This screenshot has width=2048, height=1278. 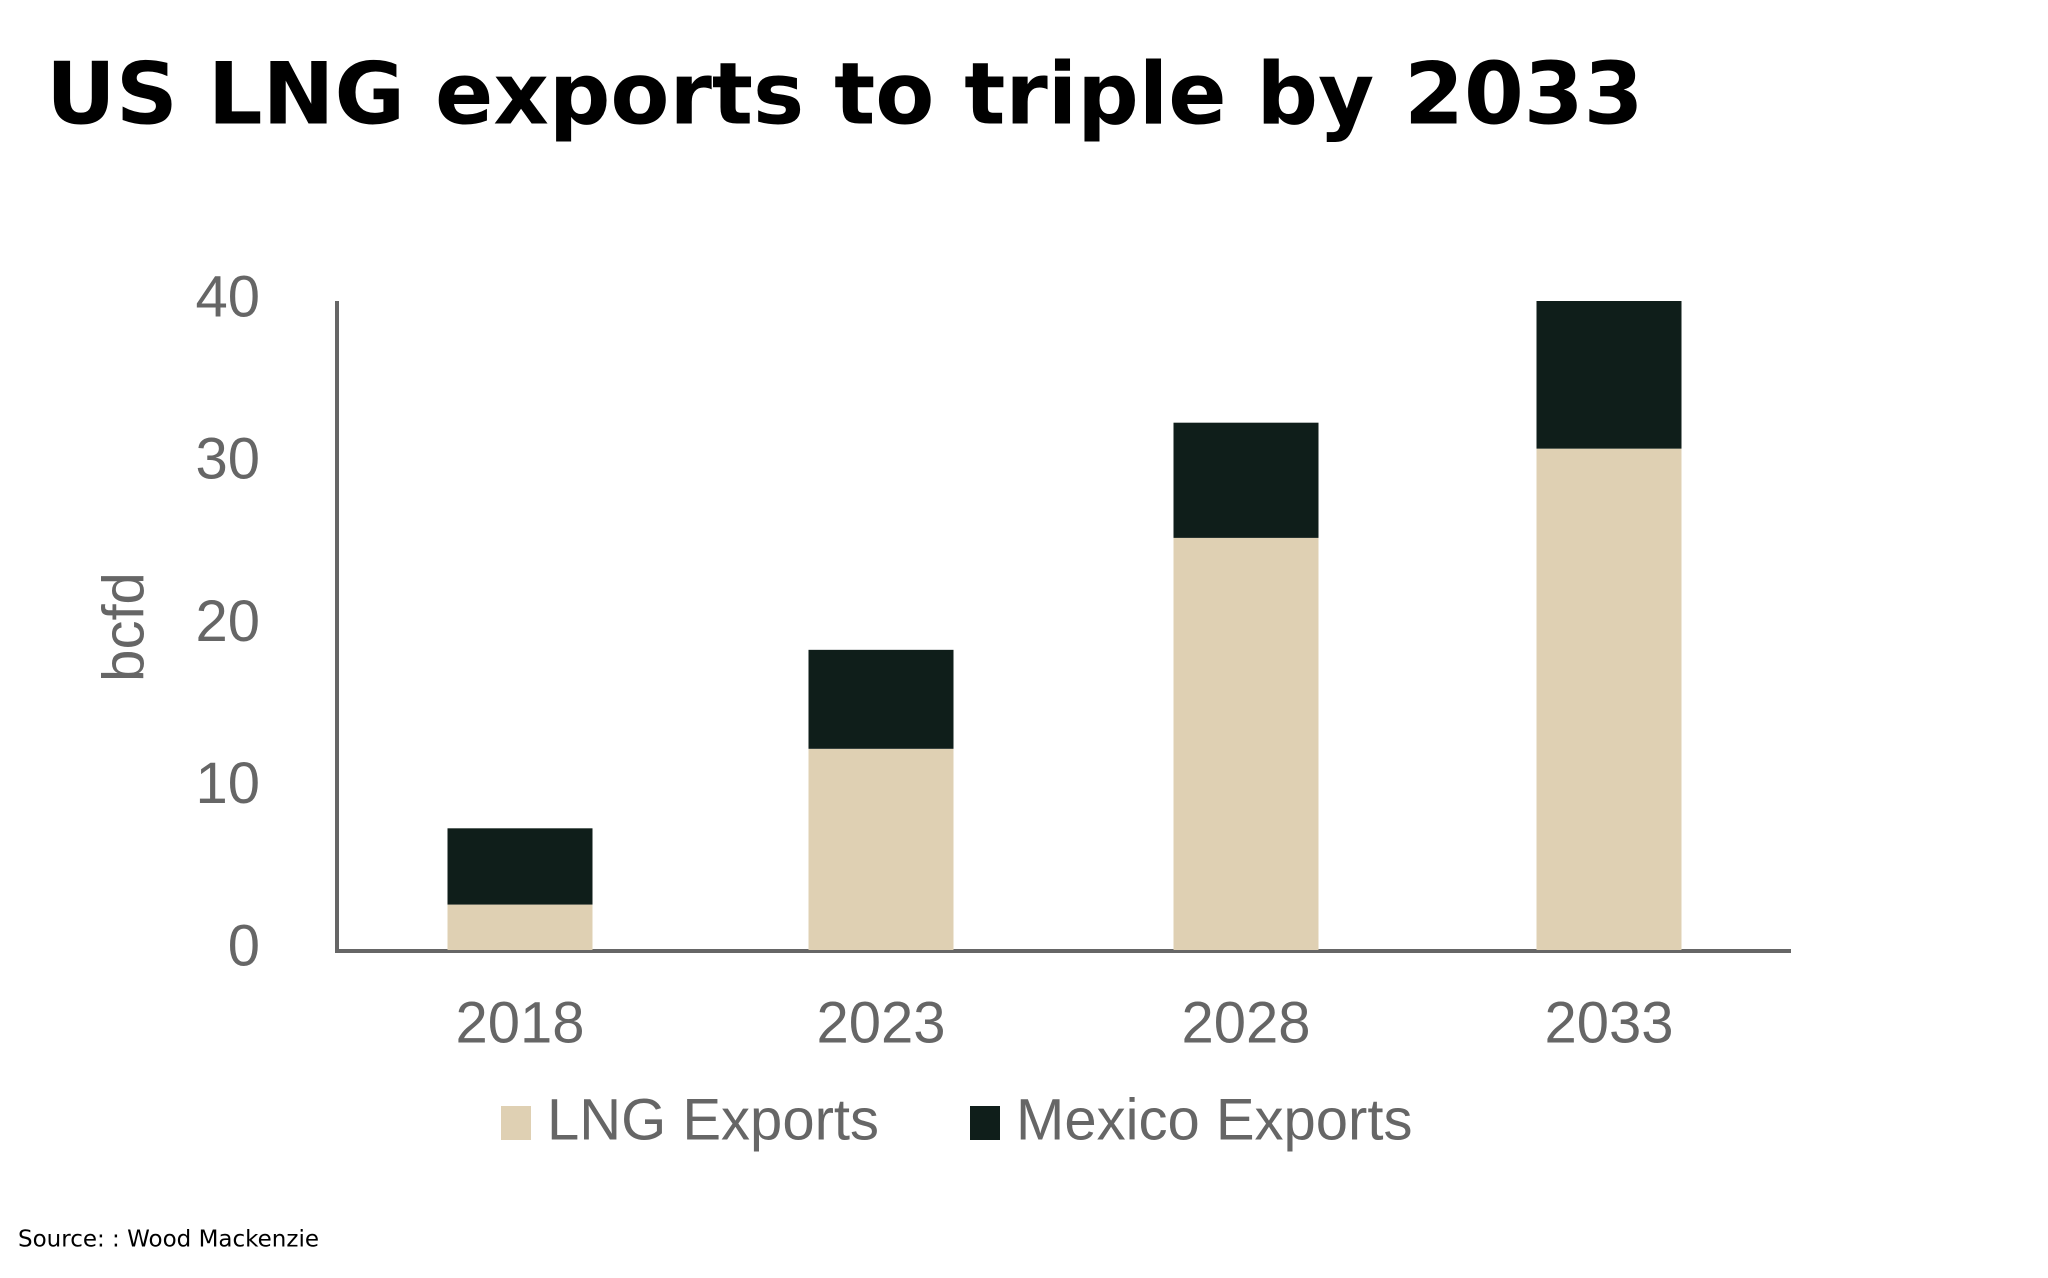 I want to click on y-tick-label: 30, so click(x=227, y=459).